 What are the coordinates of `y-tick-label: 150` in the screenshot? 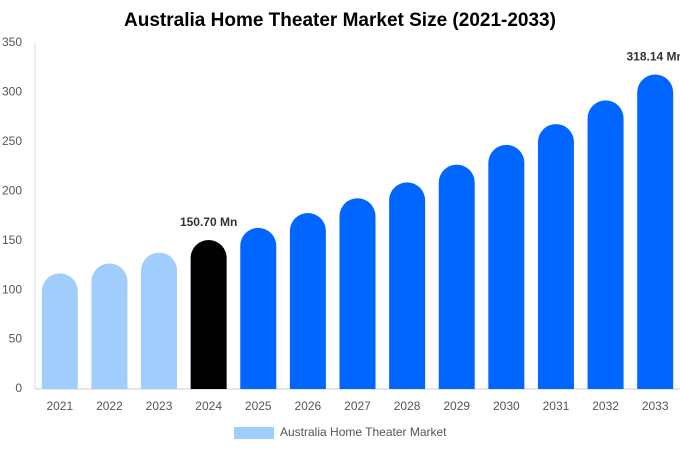 It's located at (12, 240).